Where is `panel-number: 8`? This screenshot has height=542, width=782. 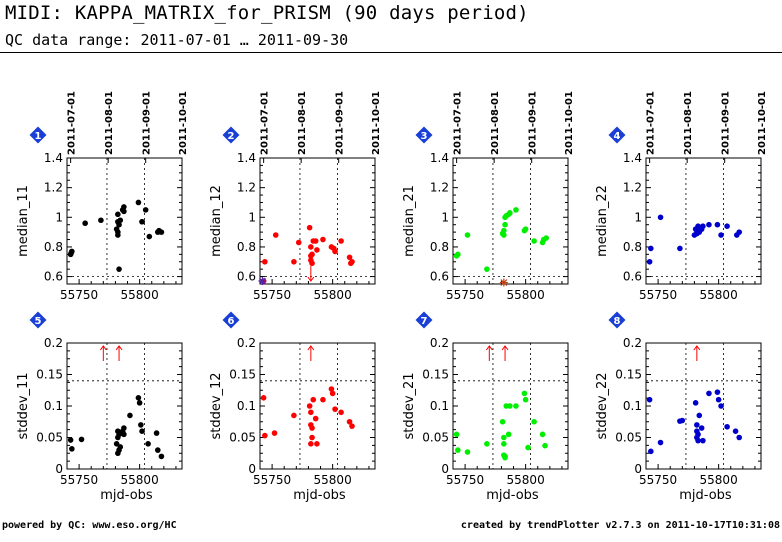
panel-number: 8 is located at coordinates (617, 321).